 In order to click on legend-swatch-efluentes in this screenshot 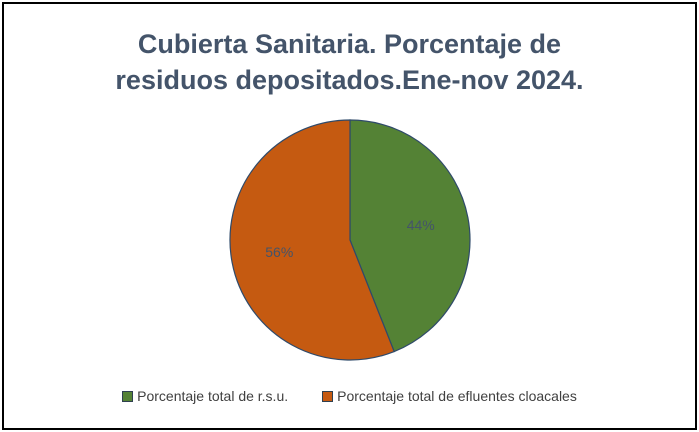, I will do `click(328, 396)`.